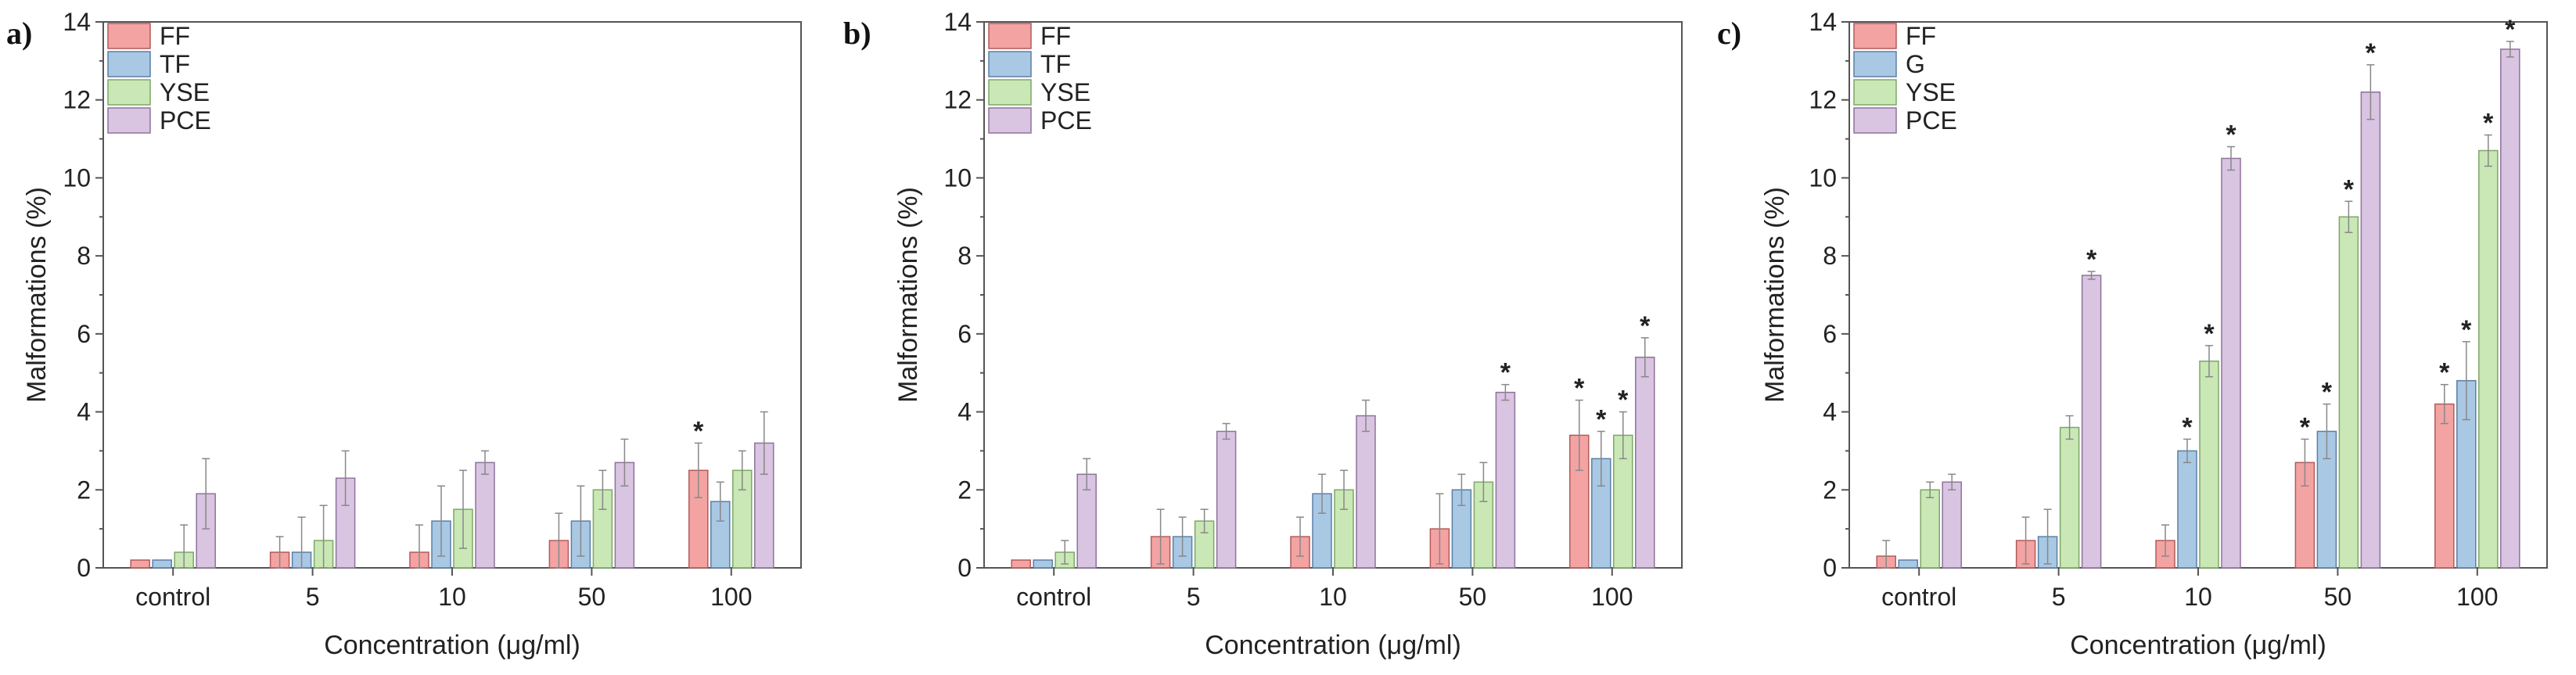 This screenshot has width=2576, height=675. What do you see at coordinates (857, 34) in the screenshot?
I see `panel-letter: b)` at bounding box center [857, 34].